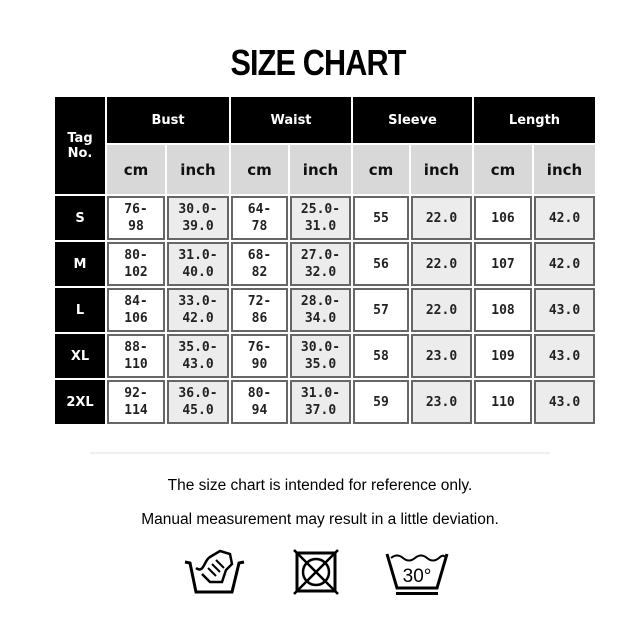  I want to click on size-tag: M, so click(80, 264).